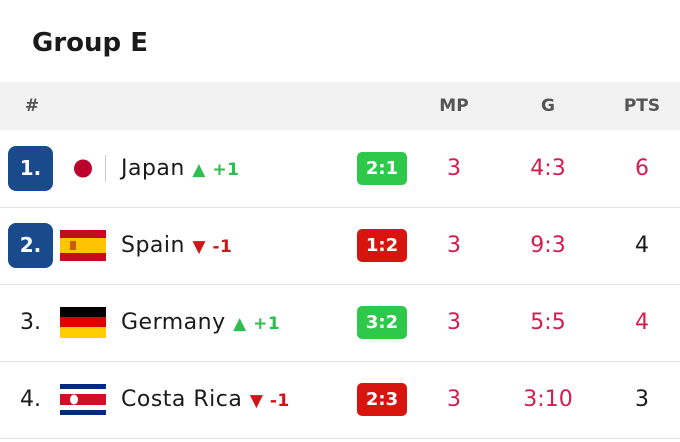  What do you see at coordinates (32, 106) in the screenshot?
I see `col-header: #` at bounding box center [32, 106].